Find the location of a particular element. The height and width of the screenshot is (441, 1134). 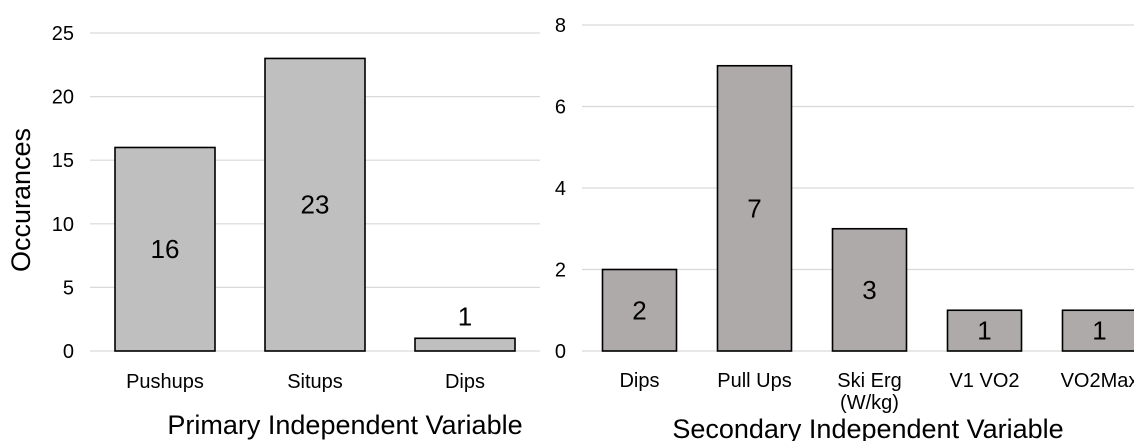

y-tick-label: 20 is located at coordinates (63, 98).